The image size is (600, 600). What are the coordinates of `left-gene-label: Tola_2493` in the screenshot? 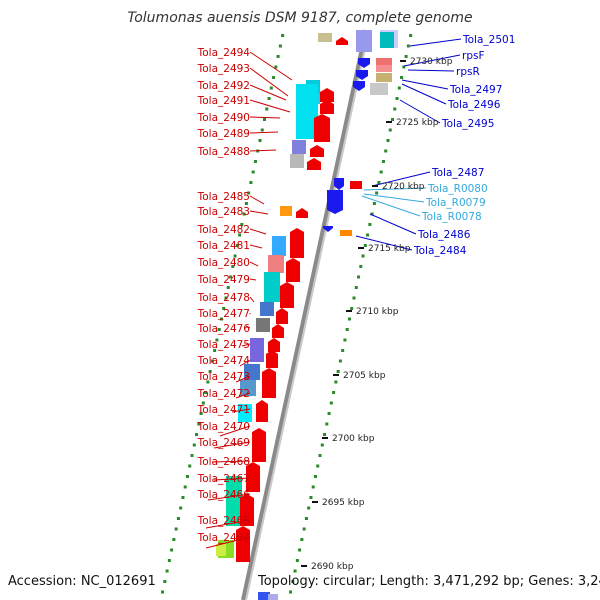 It's located at (223, 69).